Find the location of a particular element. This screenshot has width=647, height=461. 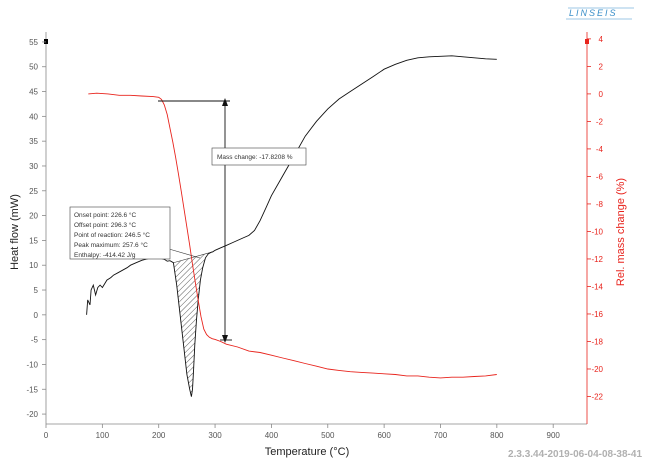

dsc-annotation-leader is located at coordinates (184, 253).